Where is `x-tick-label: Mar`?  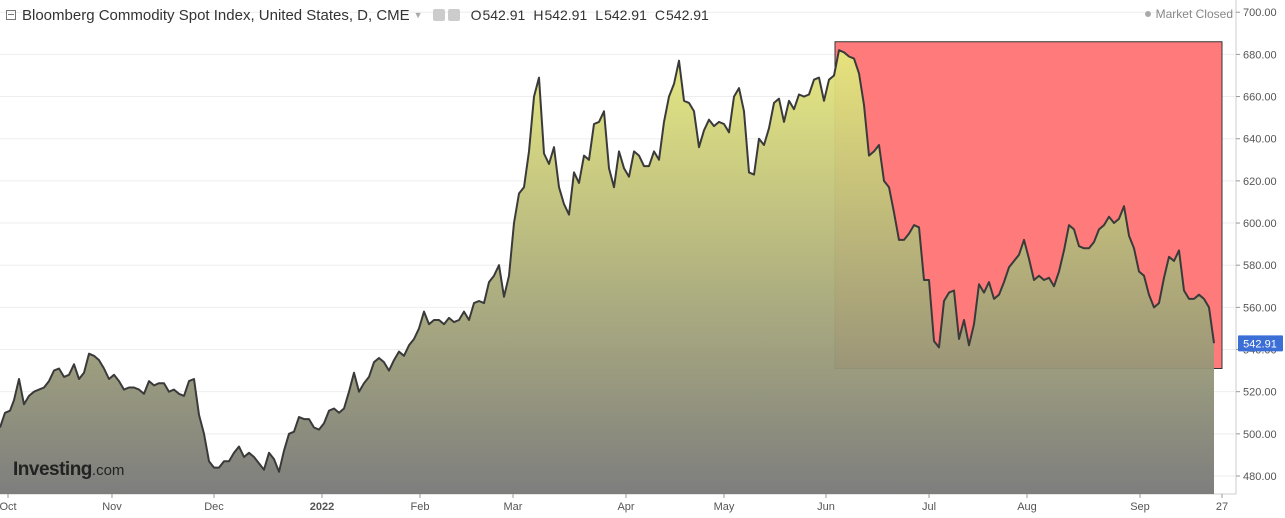 x-tick-label: Mar is located at coordinates (513, 507).